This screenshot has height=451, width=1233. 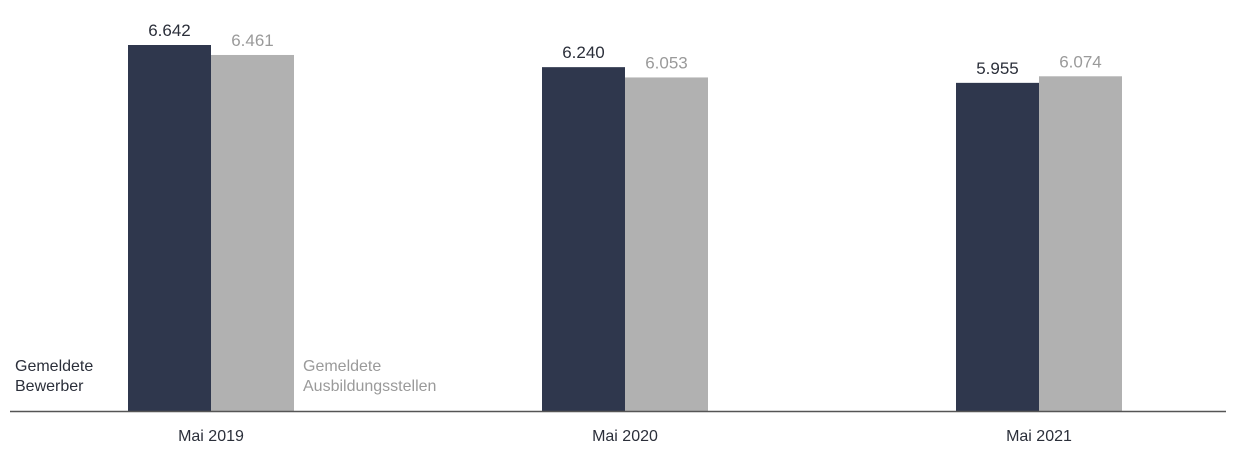 I want to click on value-label: 6.461, so click(x=252, y=40).